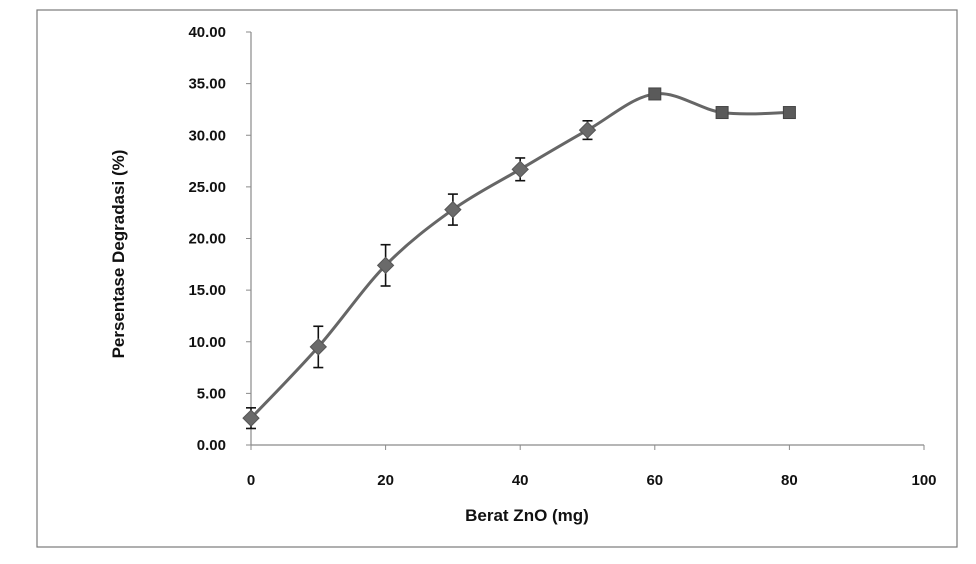 Image resolution: width=976 pixels, height=564 pixels. I want to click on y-tick-label: 30.00, so click(207, 135).